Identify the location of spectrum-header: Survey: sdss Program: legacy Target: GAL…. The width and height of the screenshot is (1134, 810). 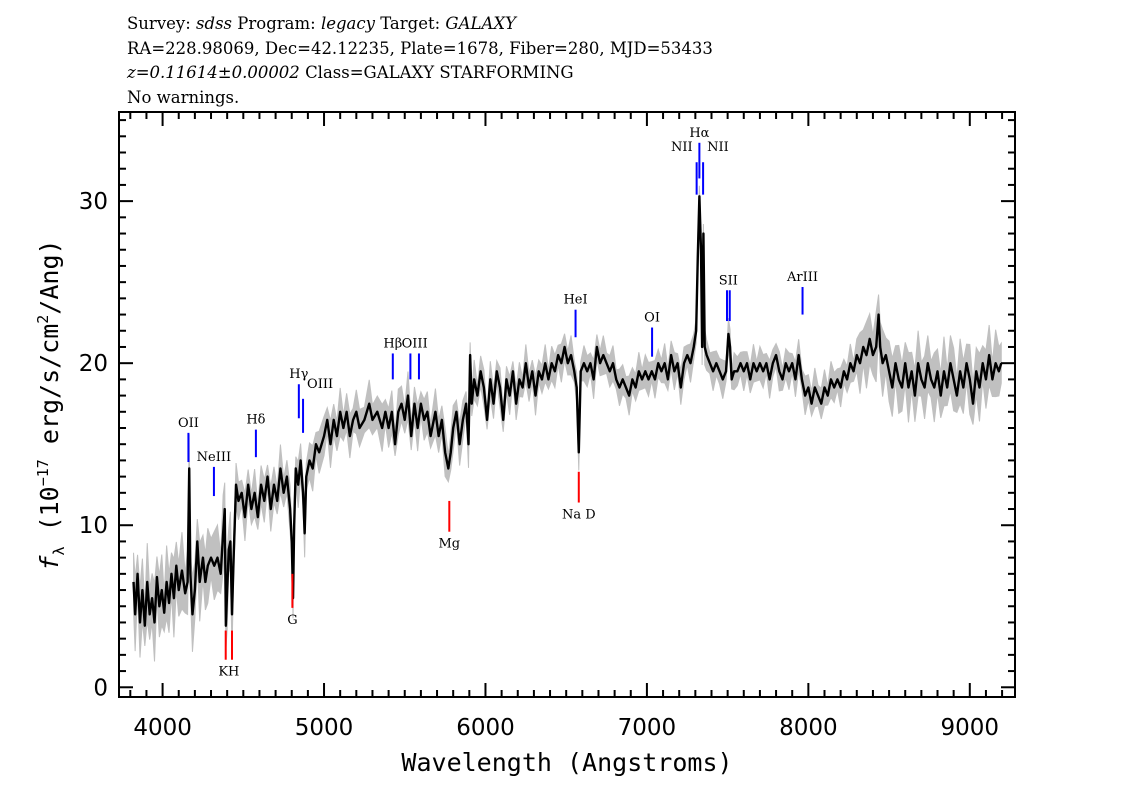
(420, 61).